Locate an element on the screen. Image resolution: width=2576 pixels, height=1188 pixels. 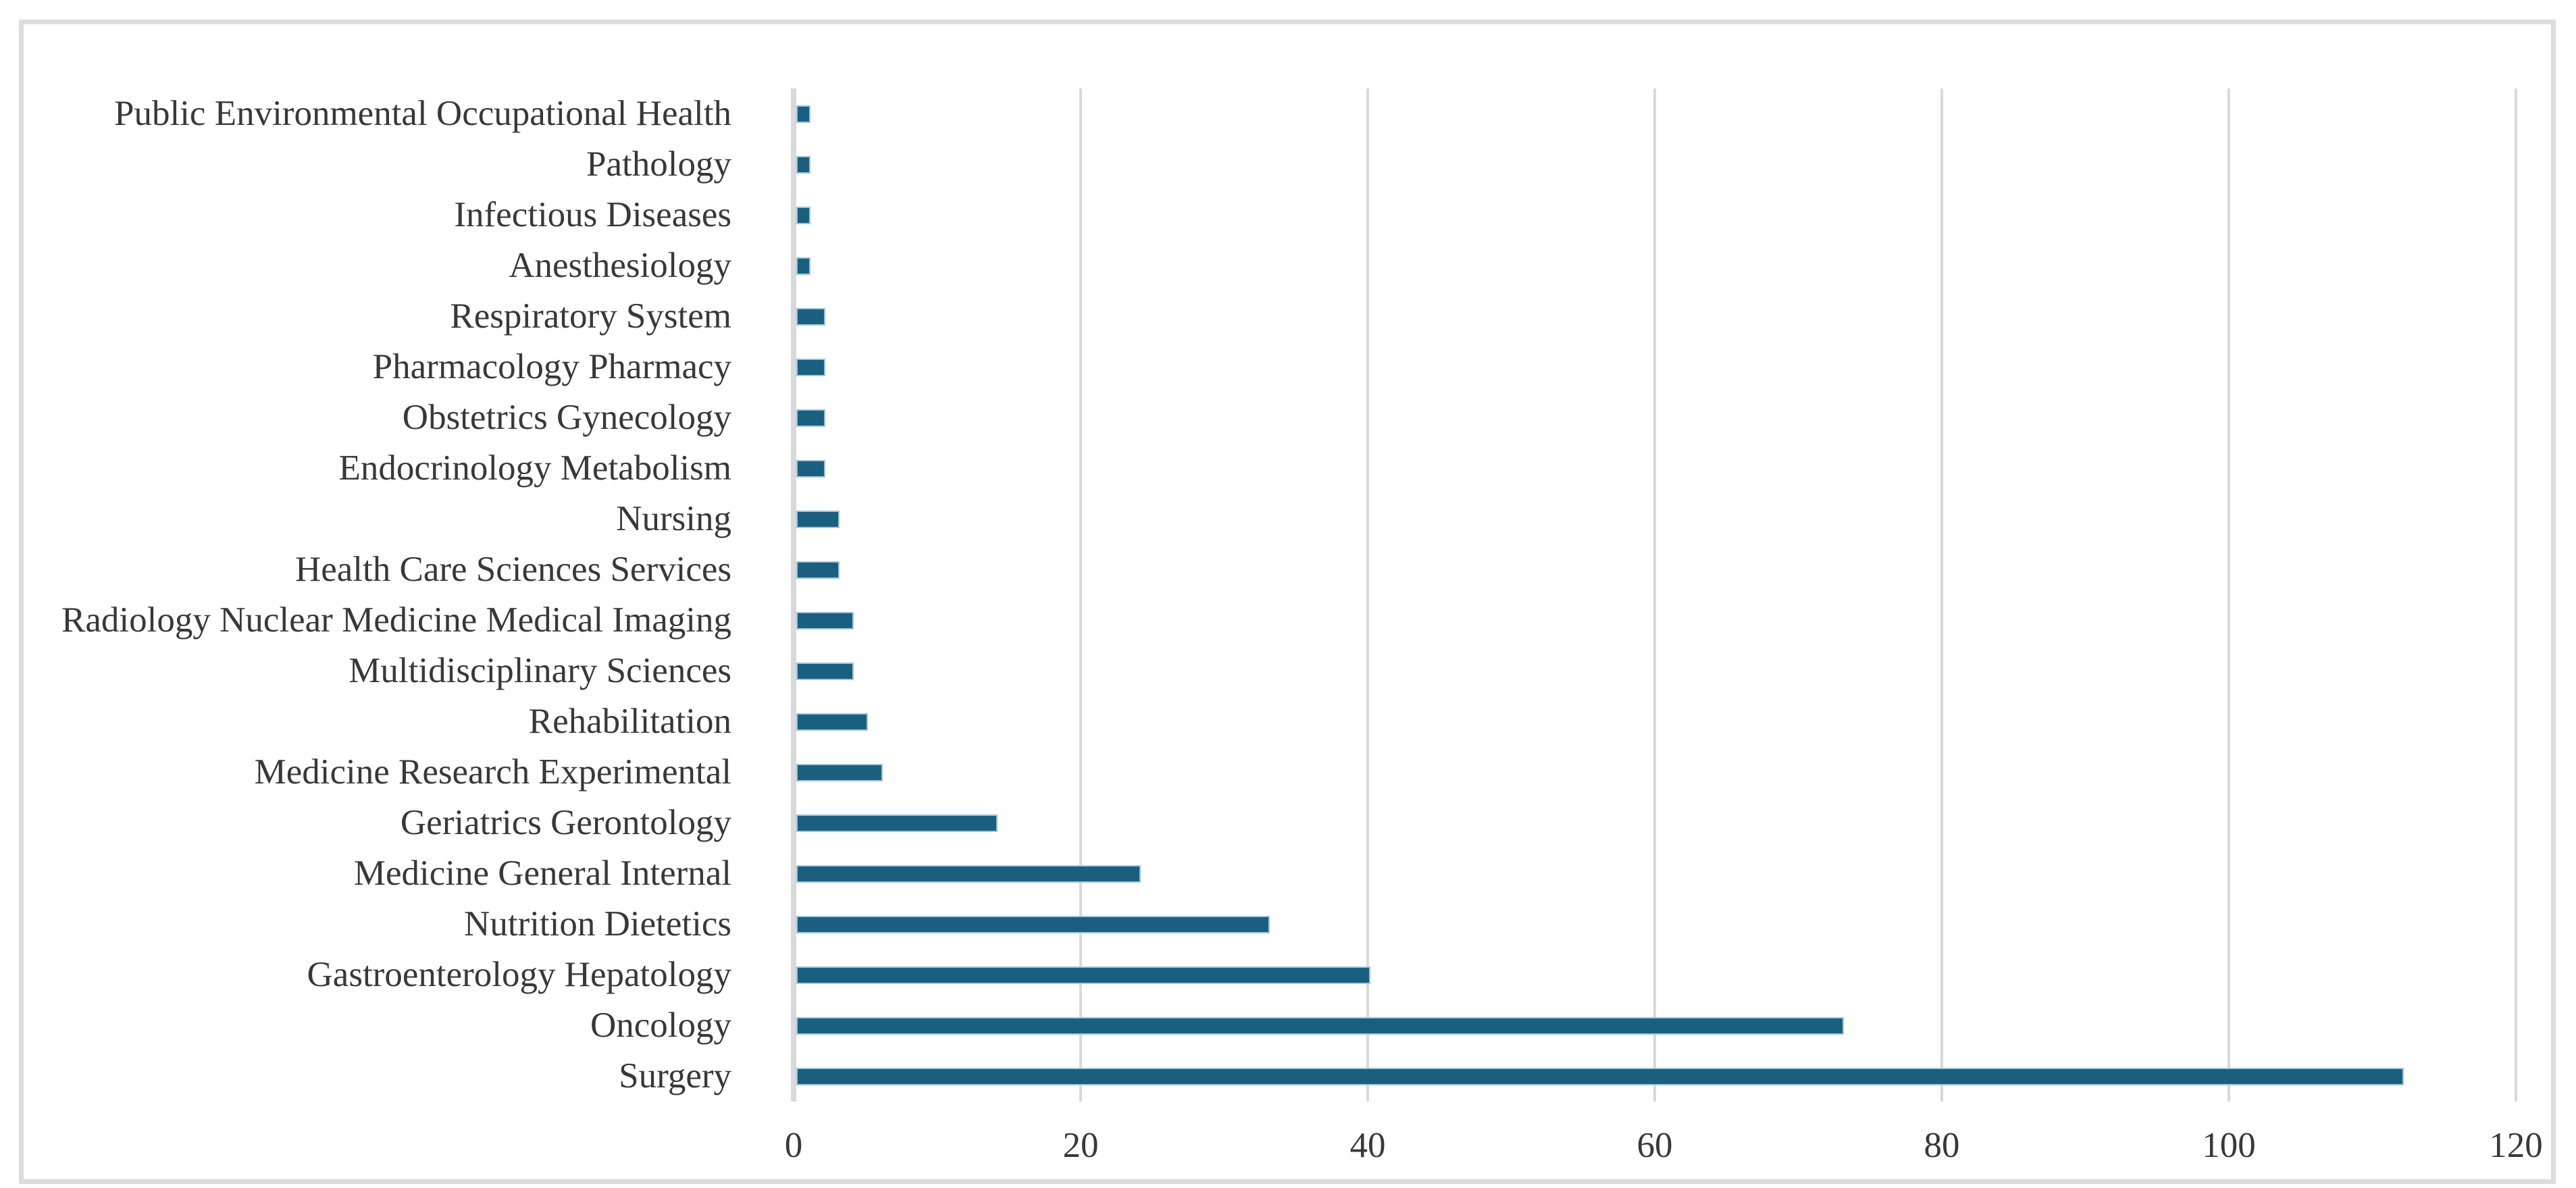
category-label: Rehabilitation is located at coordinates (629, 721).